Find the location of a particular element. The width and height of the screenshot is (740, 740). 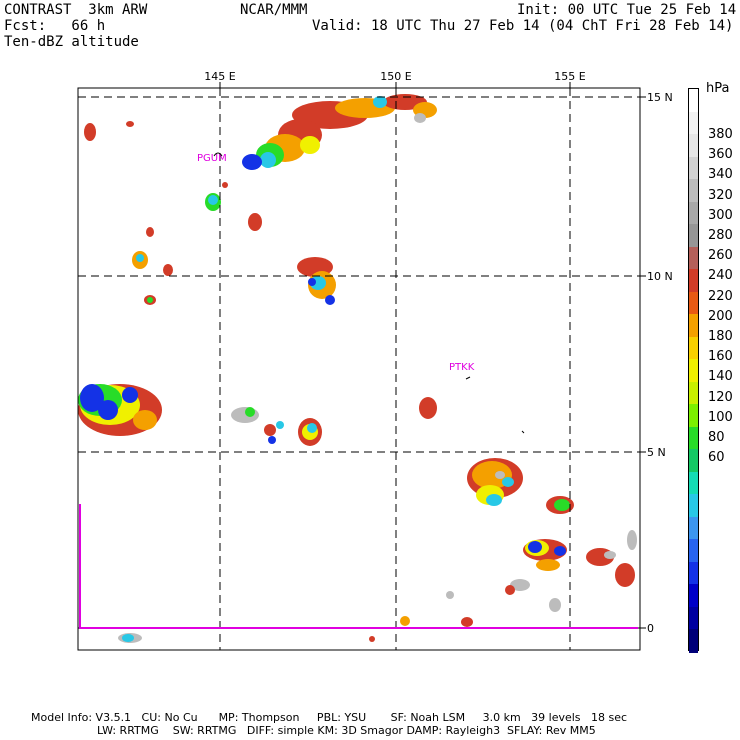

lon-label-145: 145 E is located at coordinates (219, 76).